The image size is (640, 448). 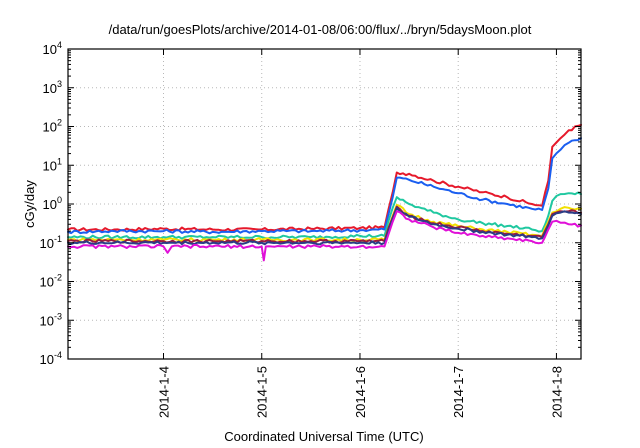 I want to click on y-tick-label: 10⁻², so click(x=51, y=281).